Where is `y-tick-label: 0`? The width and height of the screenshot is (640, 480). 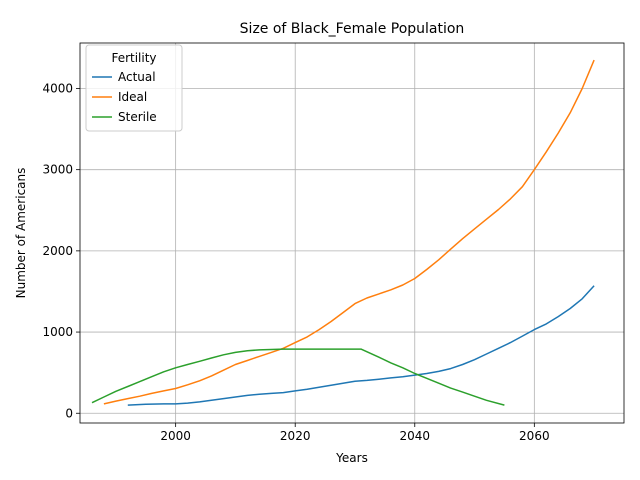
y-tick-label: 0 is located at coordinates (69, 413).